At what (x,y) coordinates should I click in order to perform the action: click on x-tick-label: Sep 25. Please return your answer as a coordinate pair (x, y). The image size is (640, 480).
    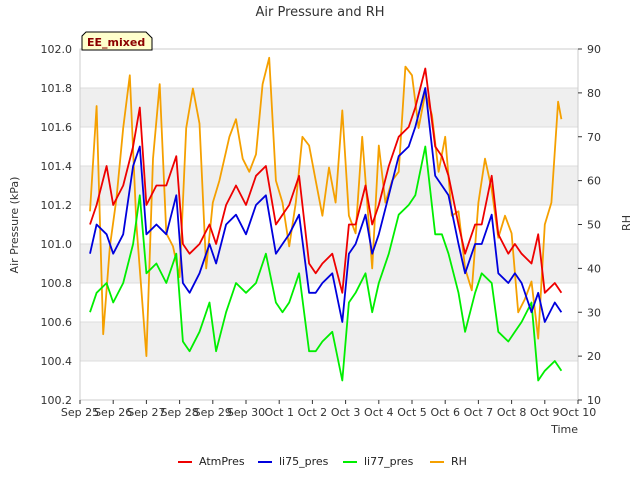
    Looking at the image, I should click on (80, 412).